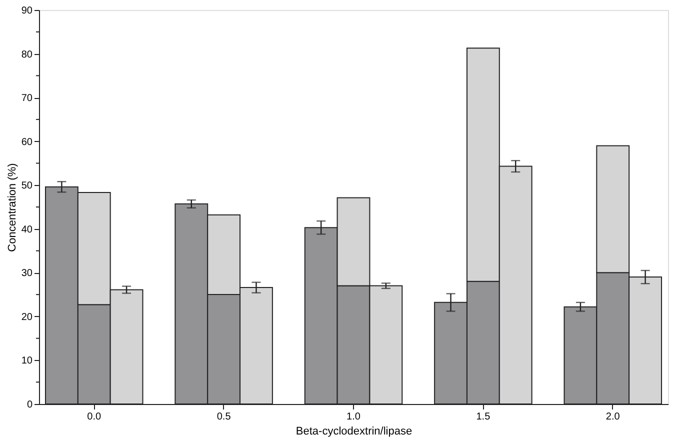 This screenshot has height=441, width=673. I want to click on y-tick-label: 30, so click(27, 274).